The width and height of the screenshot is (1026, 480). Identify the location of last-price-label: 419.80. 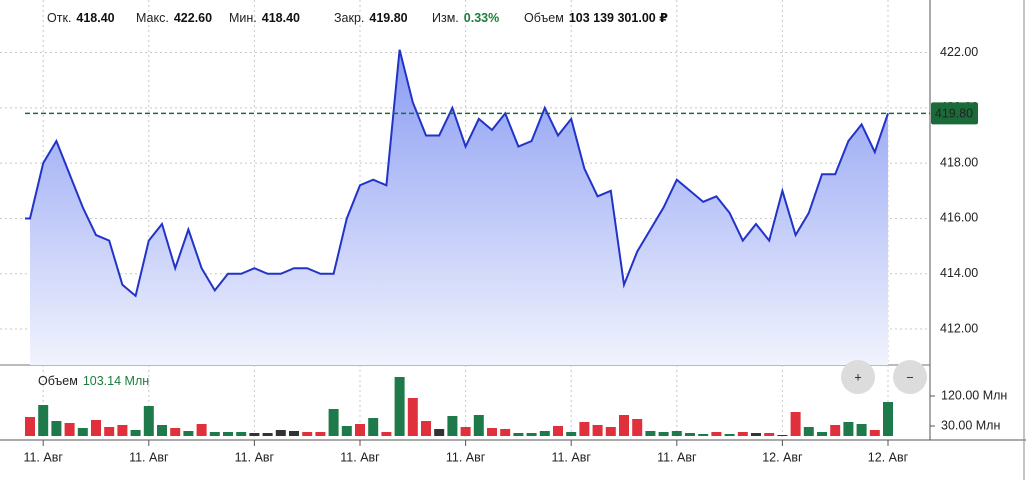
(954, 114).